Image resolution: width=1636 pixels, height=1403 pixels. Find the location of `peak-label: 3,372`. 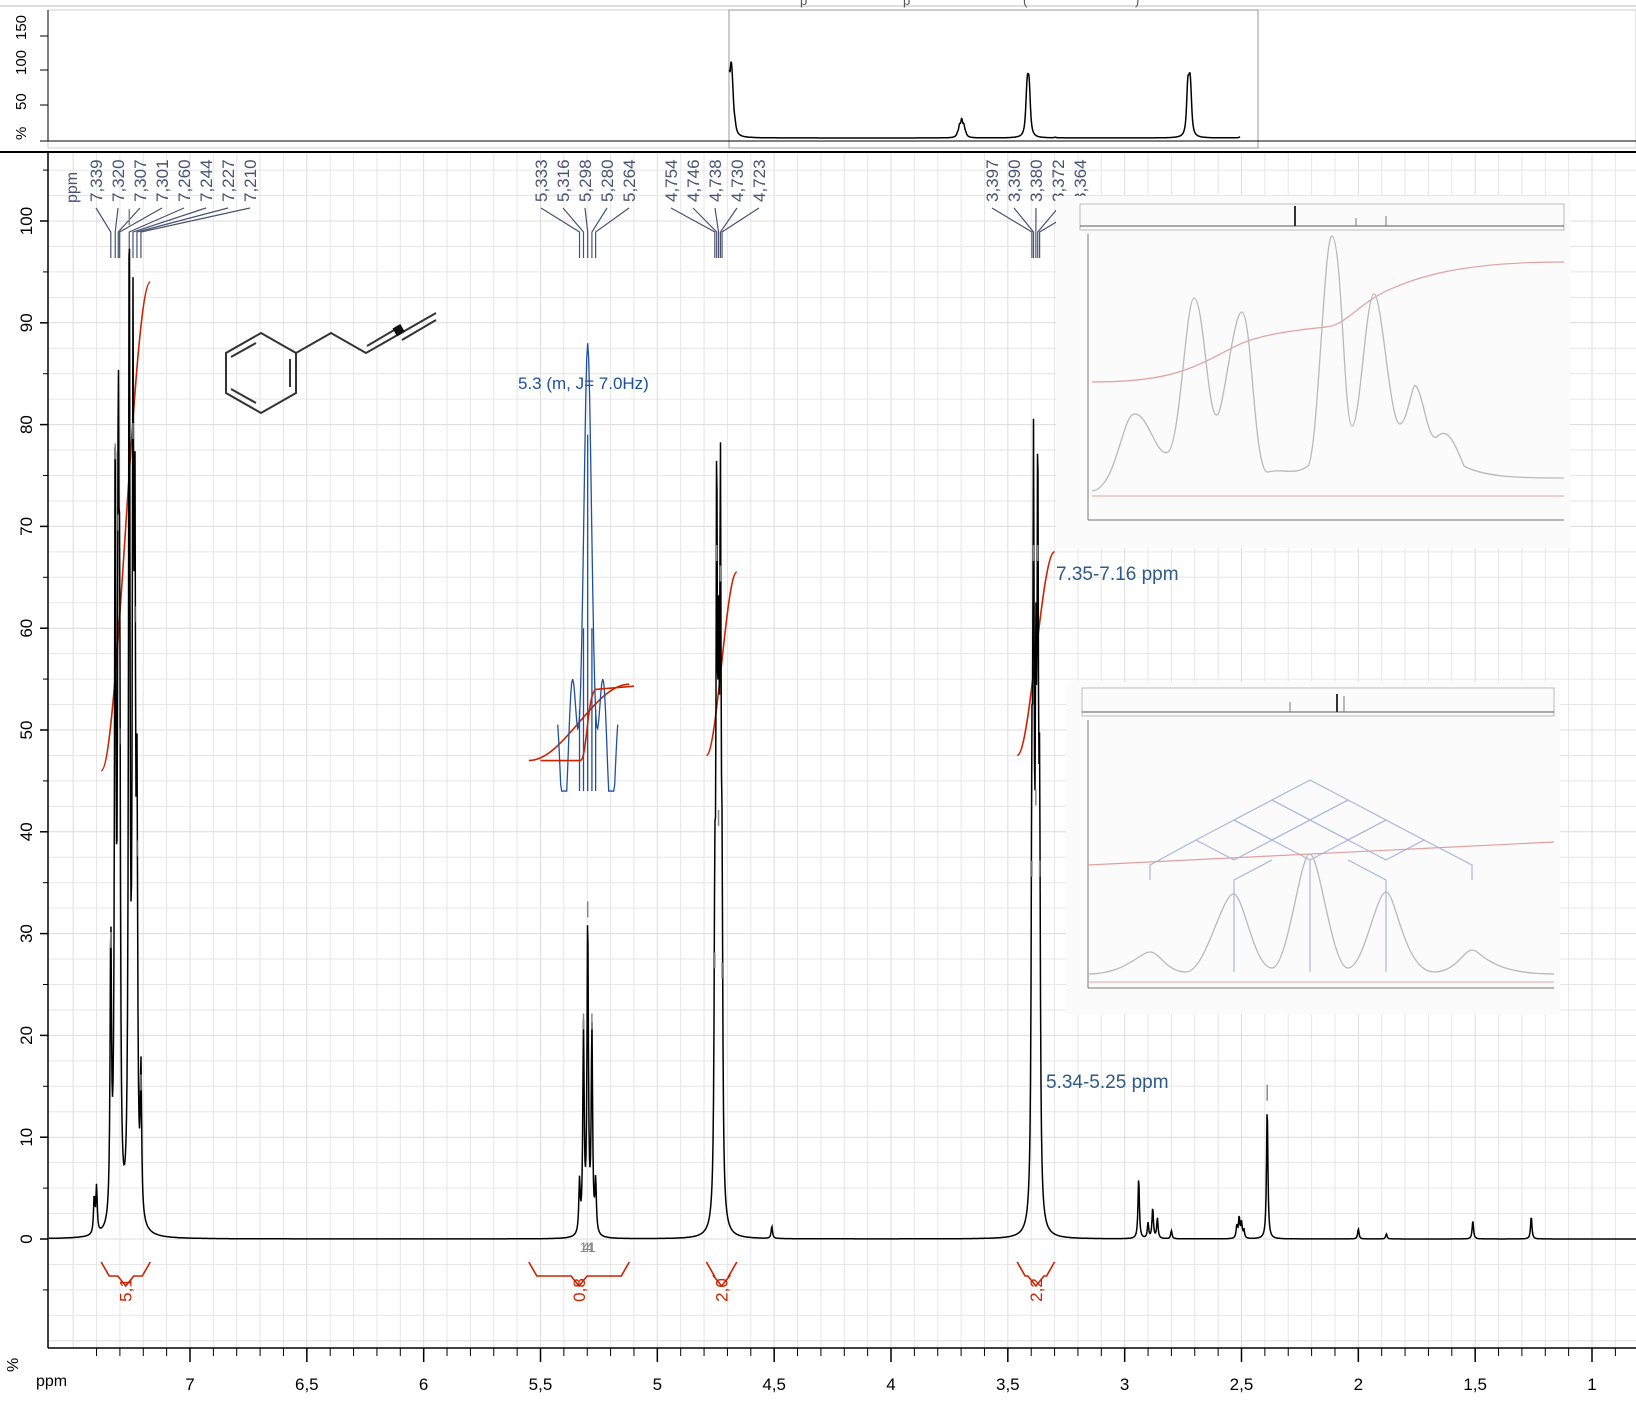

peak-label: 3,372 is located at coordinates (1058, 180).